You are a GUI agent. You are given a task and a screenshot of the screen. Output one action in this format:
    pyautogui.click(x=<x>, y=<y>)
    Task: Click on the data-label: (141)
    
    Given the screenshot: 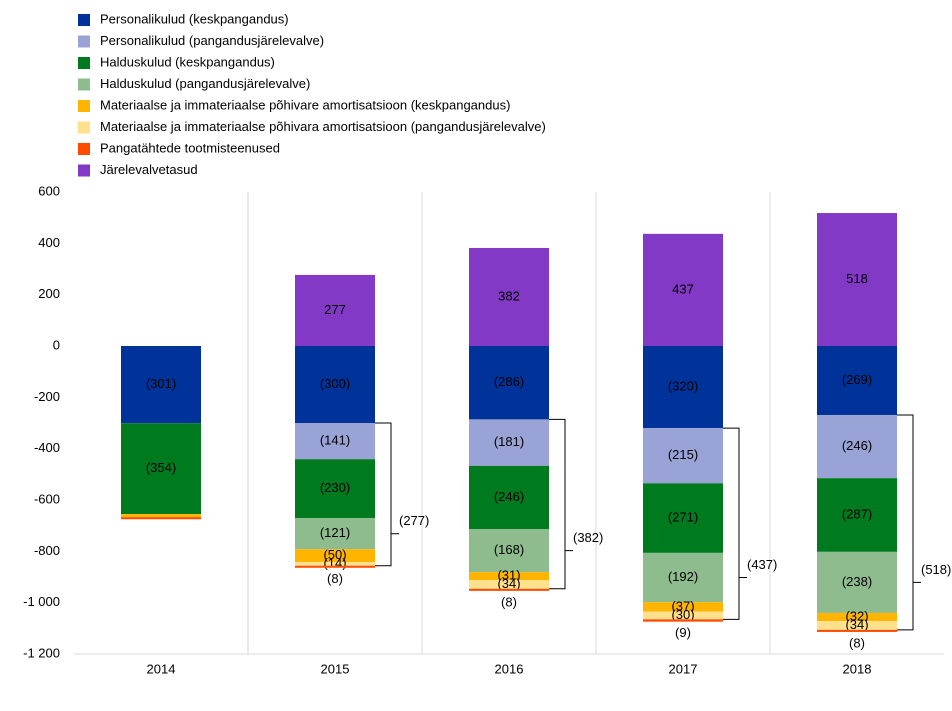 What is the action you would take?
    pyautogui.click(x=335, y=440)
    